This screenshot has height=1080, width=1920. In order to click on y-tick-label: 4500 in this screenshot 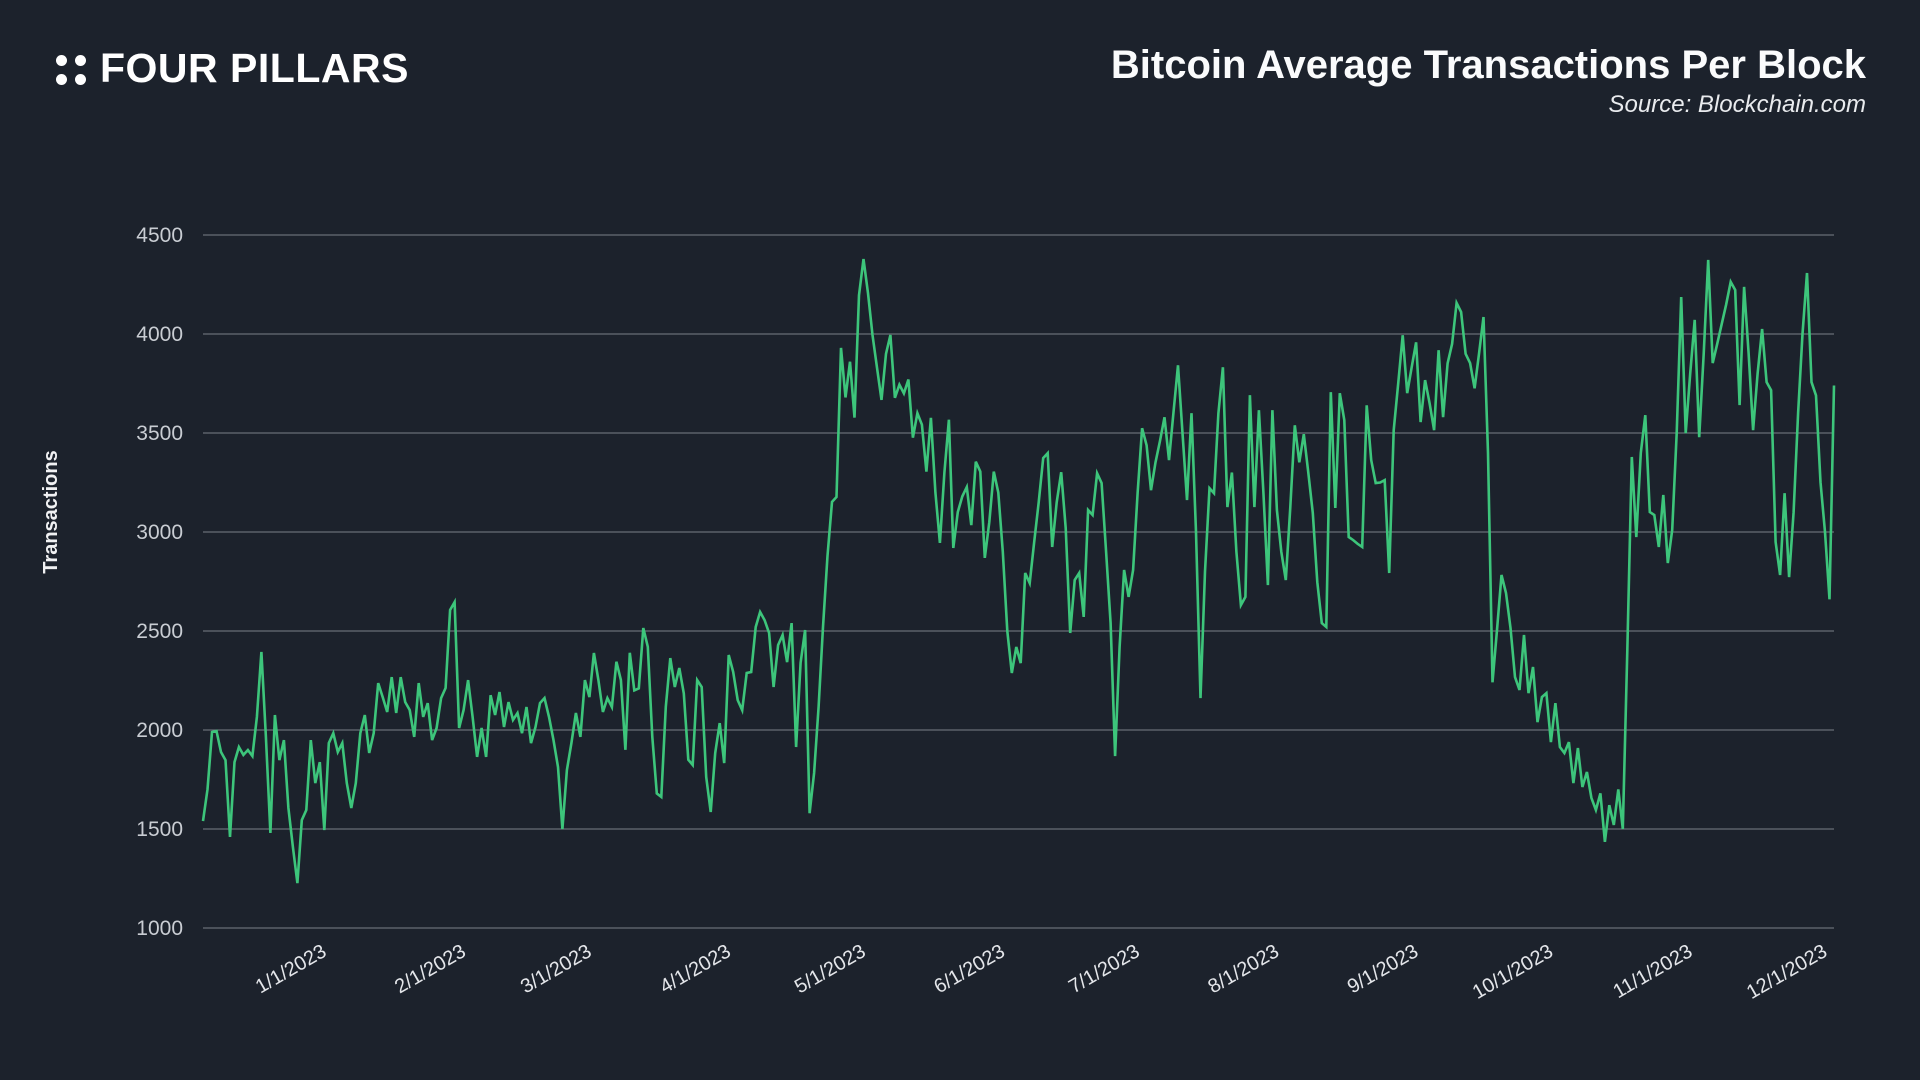, I will do `click(159, 235)`.